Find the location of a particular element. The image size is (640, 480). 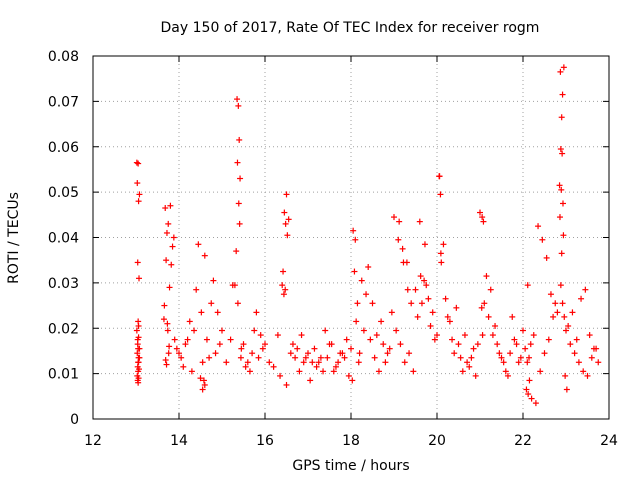

x-tick-label: 20 is located at coordinates (437, 441).